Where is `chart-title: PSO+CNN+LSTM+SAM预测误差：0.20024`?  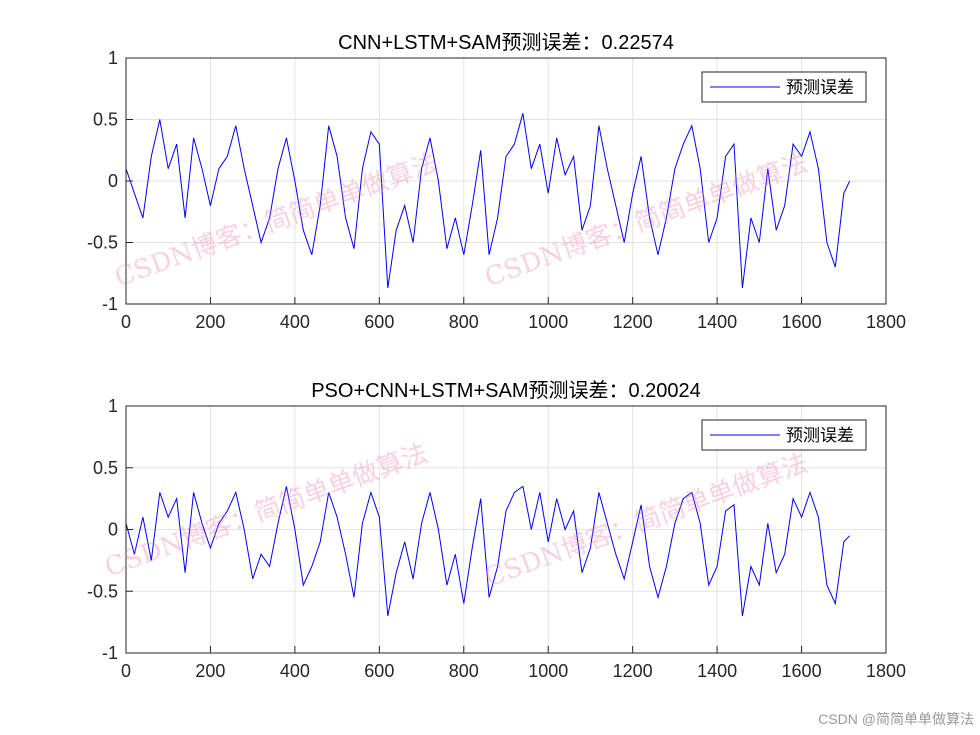
chart-title: PSO+CNN+LSTM+SAM预测误差：0.20024 is located at coordinates (506, 390).